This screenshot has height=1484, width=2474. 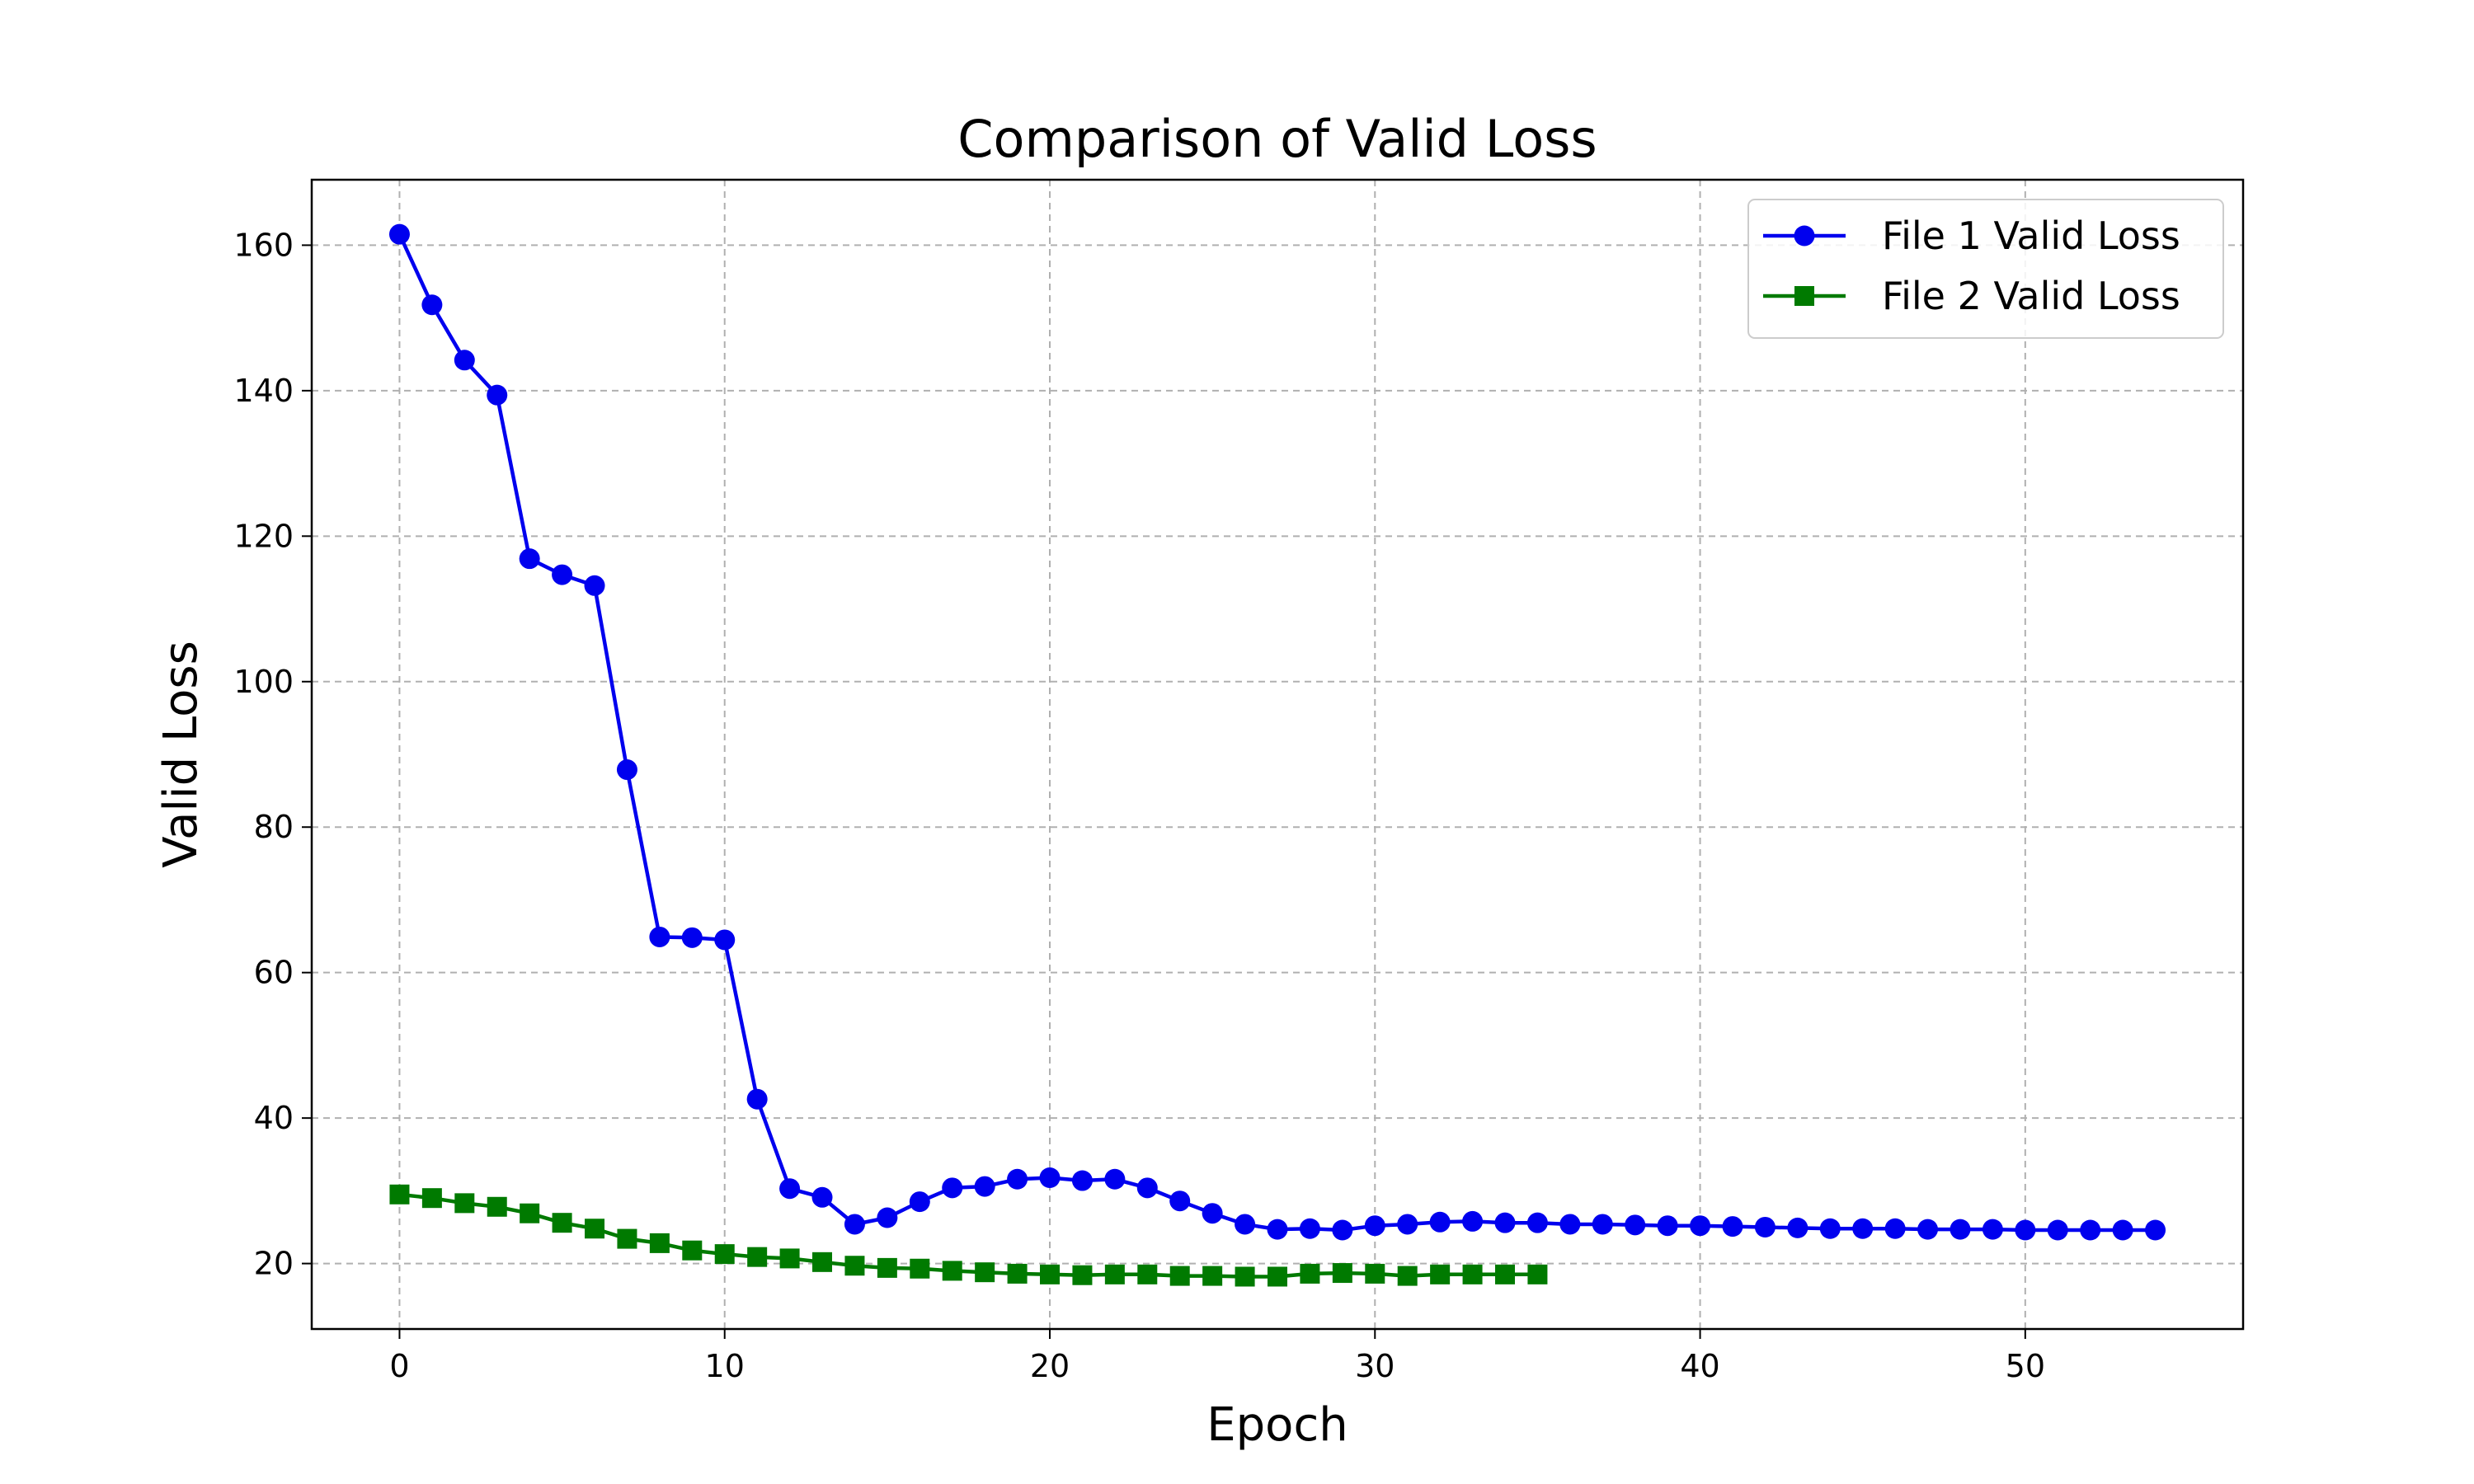 What do you see at coordinates (1375, 1366) in the screenshot?
I see `x-tick-label: 30` at bounding box center [1375, 1366].